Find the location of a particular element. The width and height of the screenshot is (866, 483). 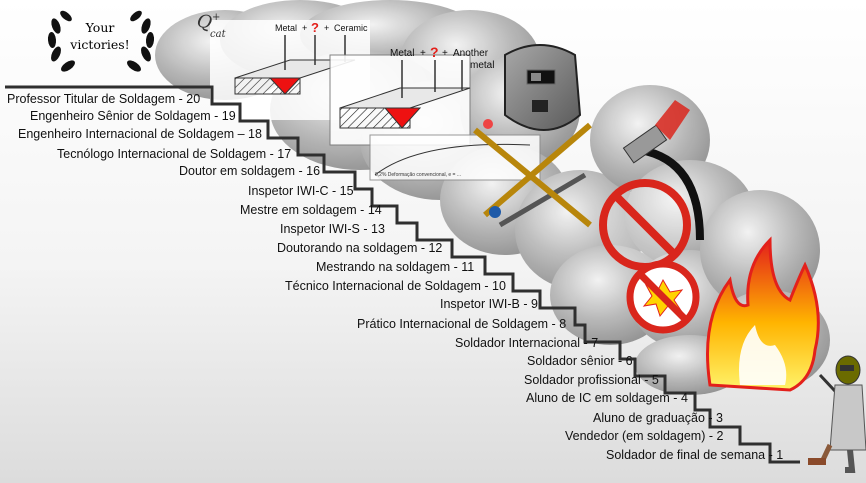

sketch1-ceramic: Ceramic is located at coordinates (351, 28).